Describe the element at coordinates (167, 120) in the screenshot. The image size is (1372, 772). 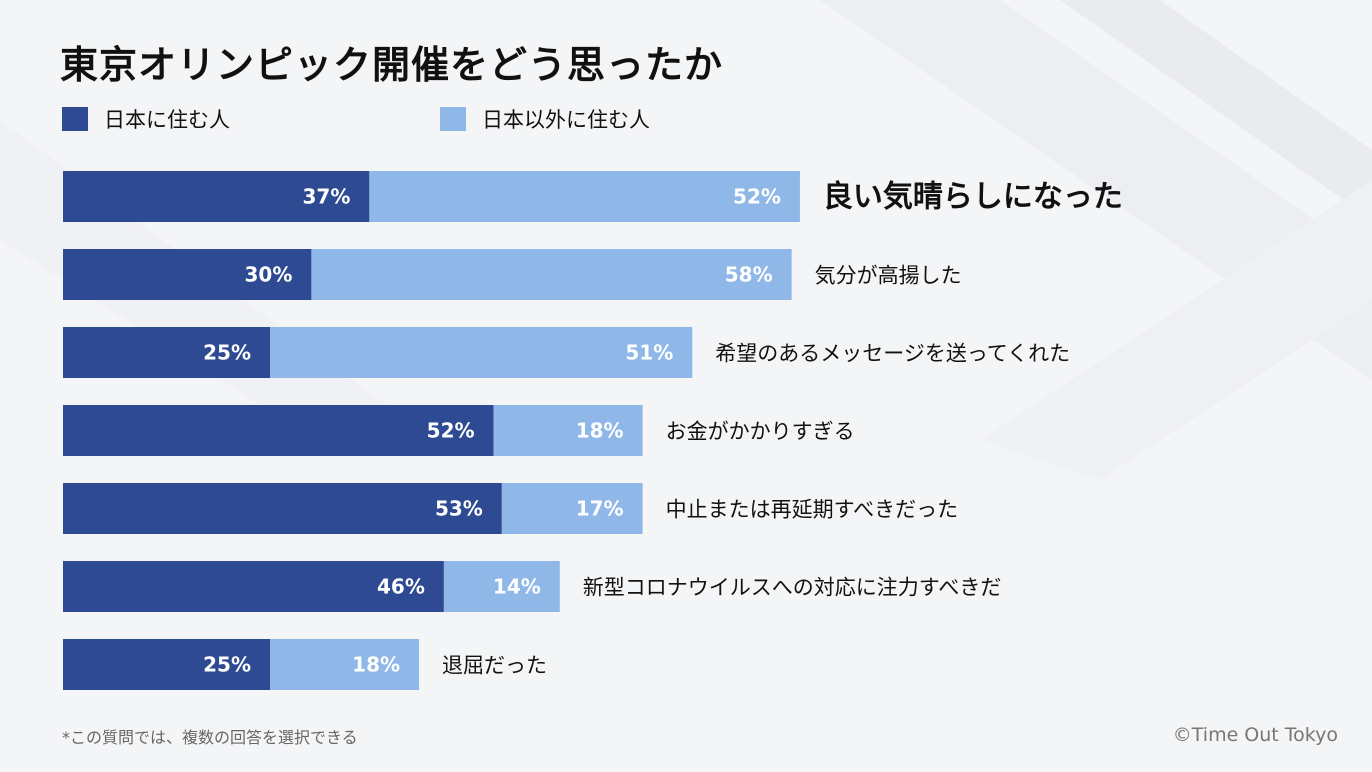
I see `legend-label-japan: 日本に住む人` at that location.